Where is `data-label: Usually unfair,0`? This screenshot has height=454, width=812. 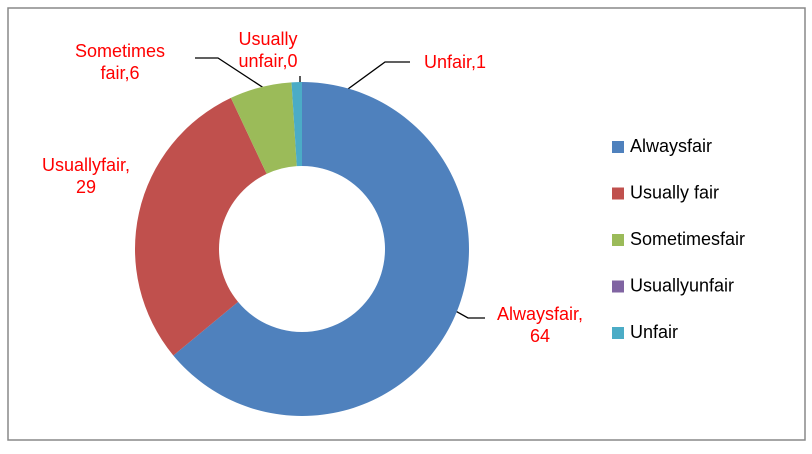
data-label: Usually unfair,0 is located at coordinates (268, 50).